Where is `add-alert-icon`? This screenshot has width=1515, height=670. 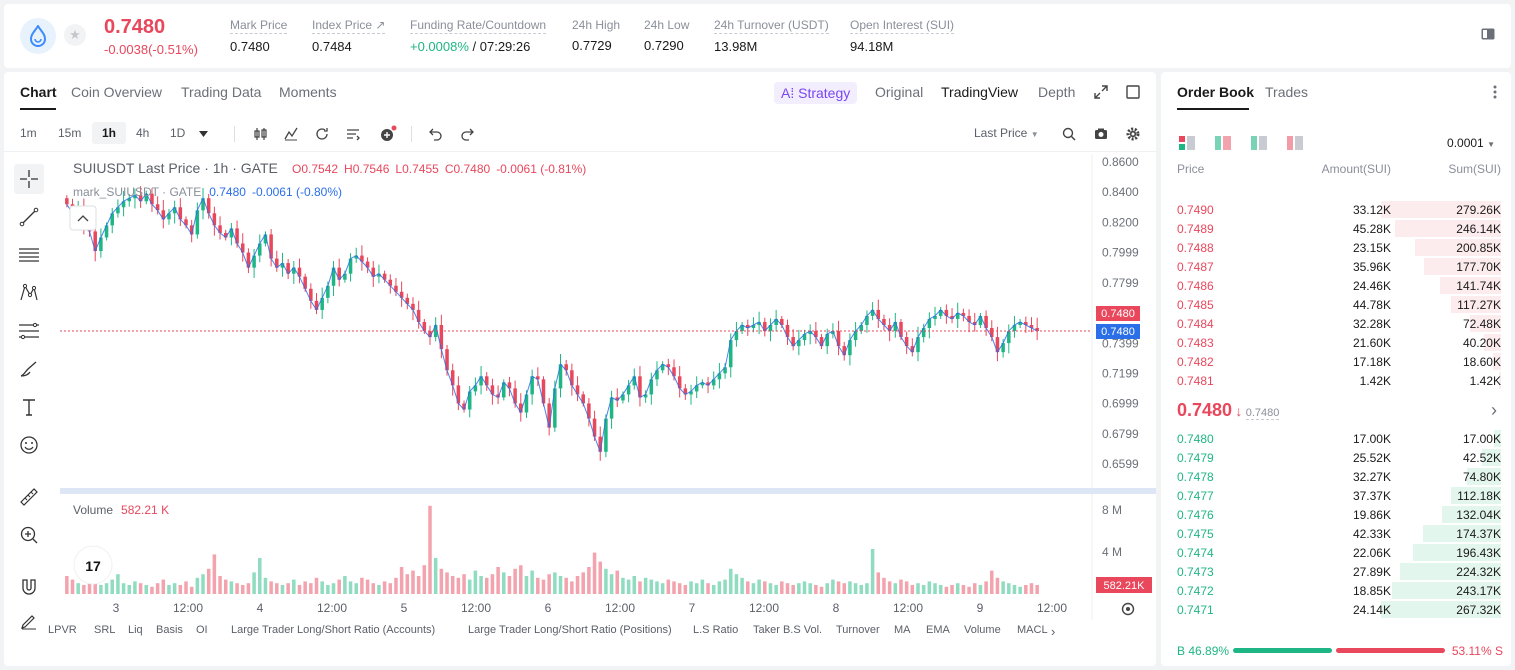
add-alert-icon is located at coordinates (388, 134).